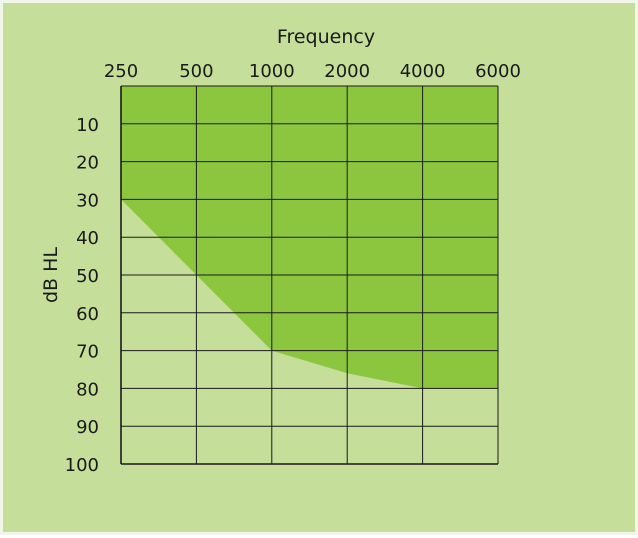 This screenshot has height=538, width=638. What do you see at coordinates (82, 295) in the screenshot?
I see `y-tick-labels: 10 20 30 40 50 60 70 80 90 100` at bounding box center [82, 295].